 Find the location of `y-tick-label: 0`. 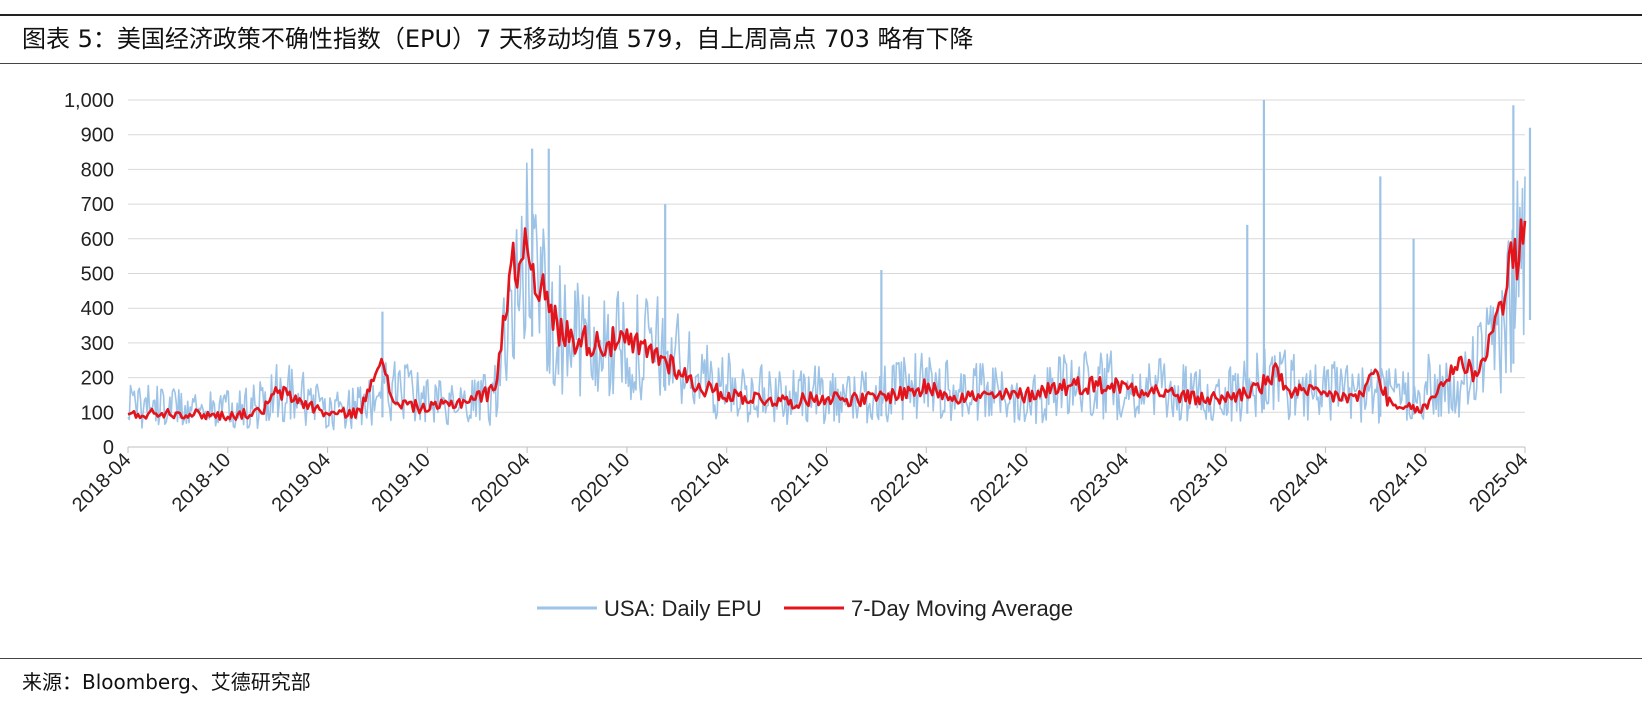

y-tick-label: 0 is located at coordinates (108, 448).